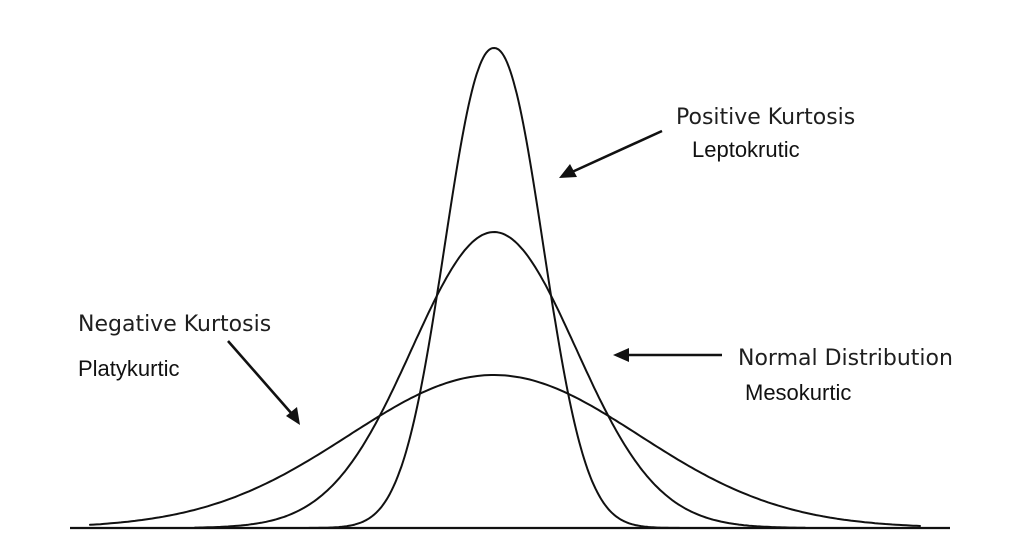 The height and width of the screenshot is (558, 1014). I want to click on normal-distribution-title: Normal Distribution, so click(845, 358).